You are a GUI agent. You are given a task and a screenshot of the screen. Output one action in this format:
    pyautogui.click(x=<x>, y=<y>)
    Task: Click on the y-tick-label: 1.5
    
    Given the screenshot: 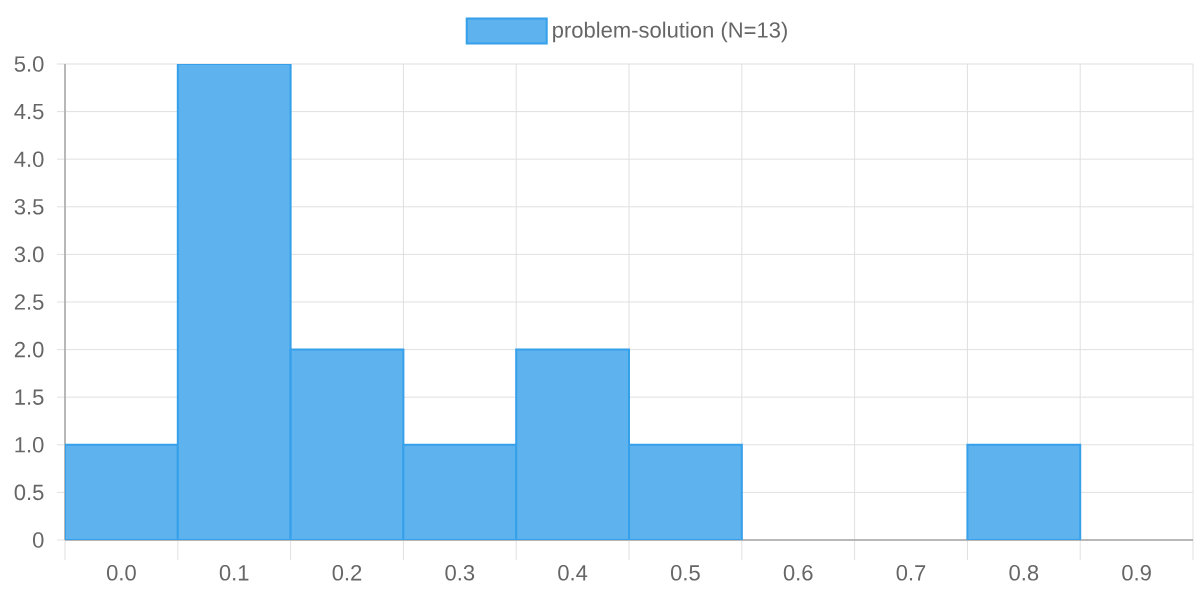 What is the action you would take?
    pyautogui.click(x=29, y=397)
    